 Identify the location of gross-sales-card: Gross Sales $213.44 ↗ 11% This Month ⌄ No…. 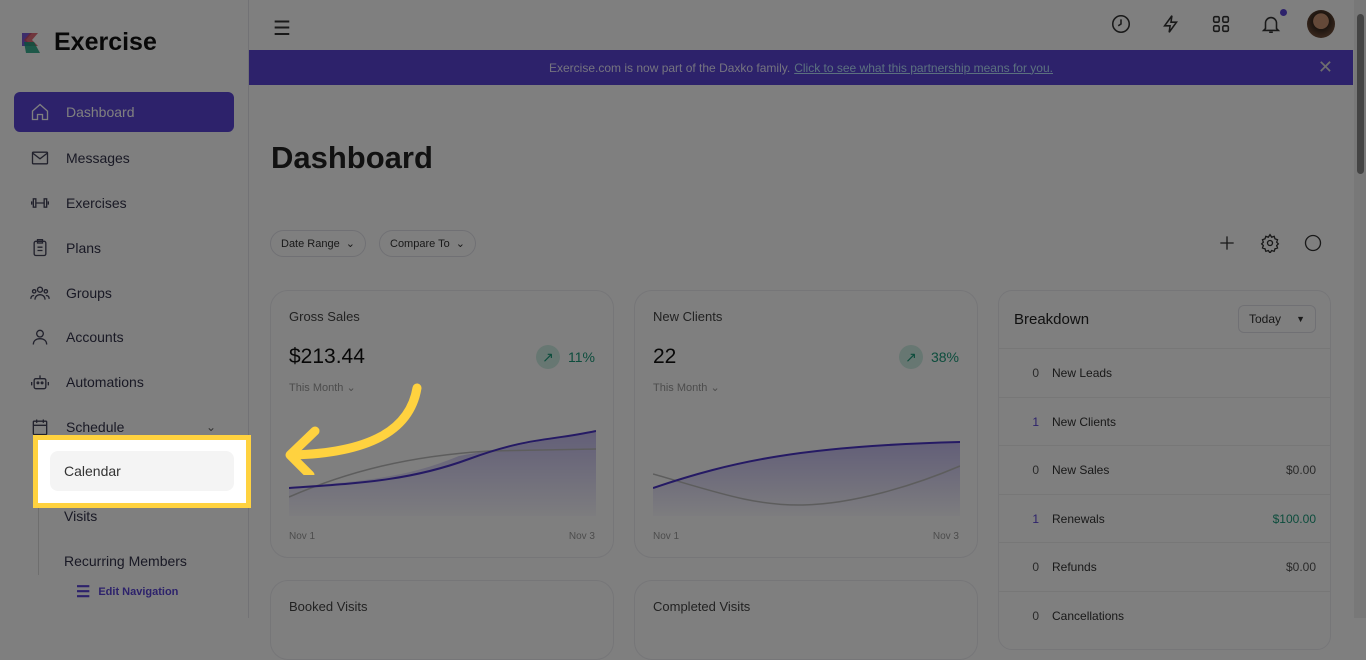
(442, 424).